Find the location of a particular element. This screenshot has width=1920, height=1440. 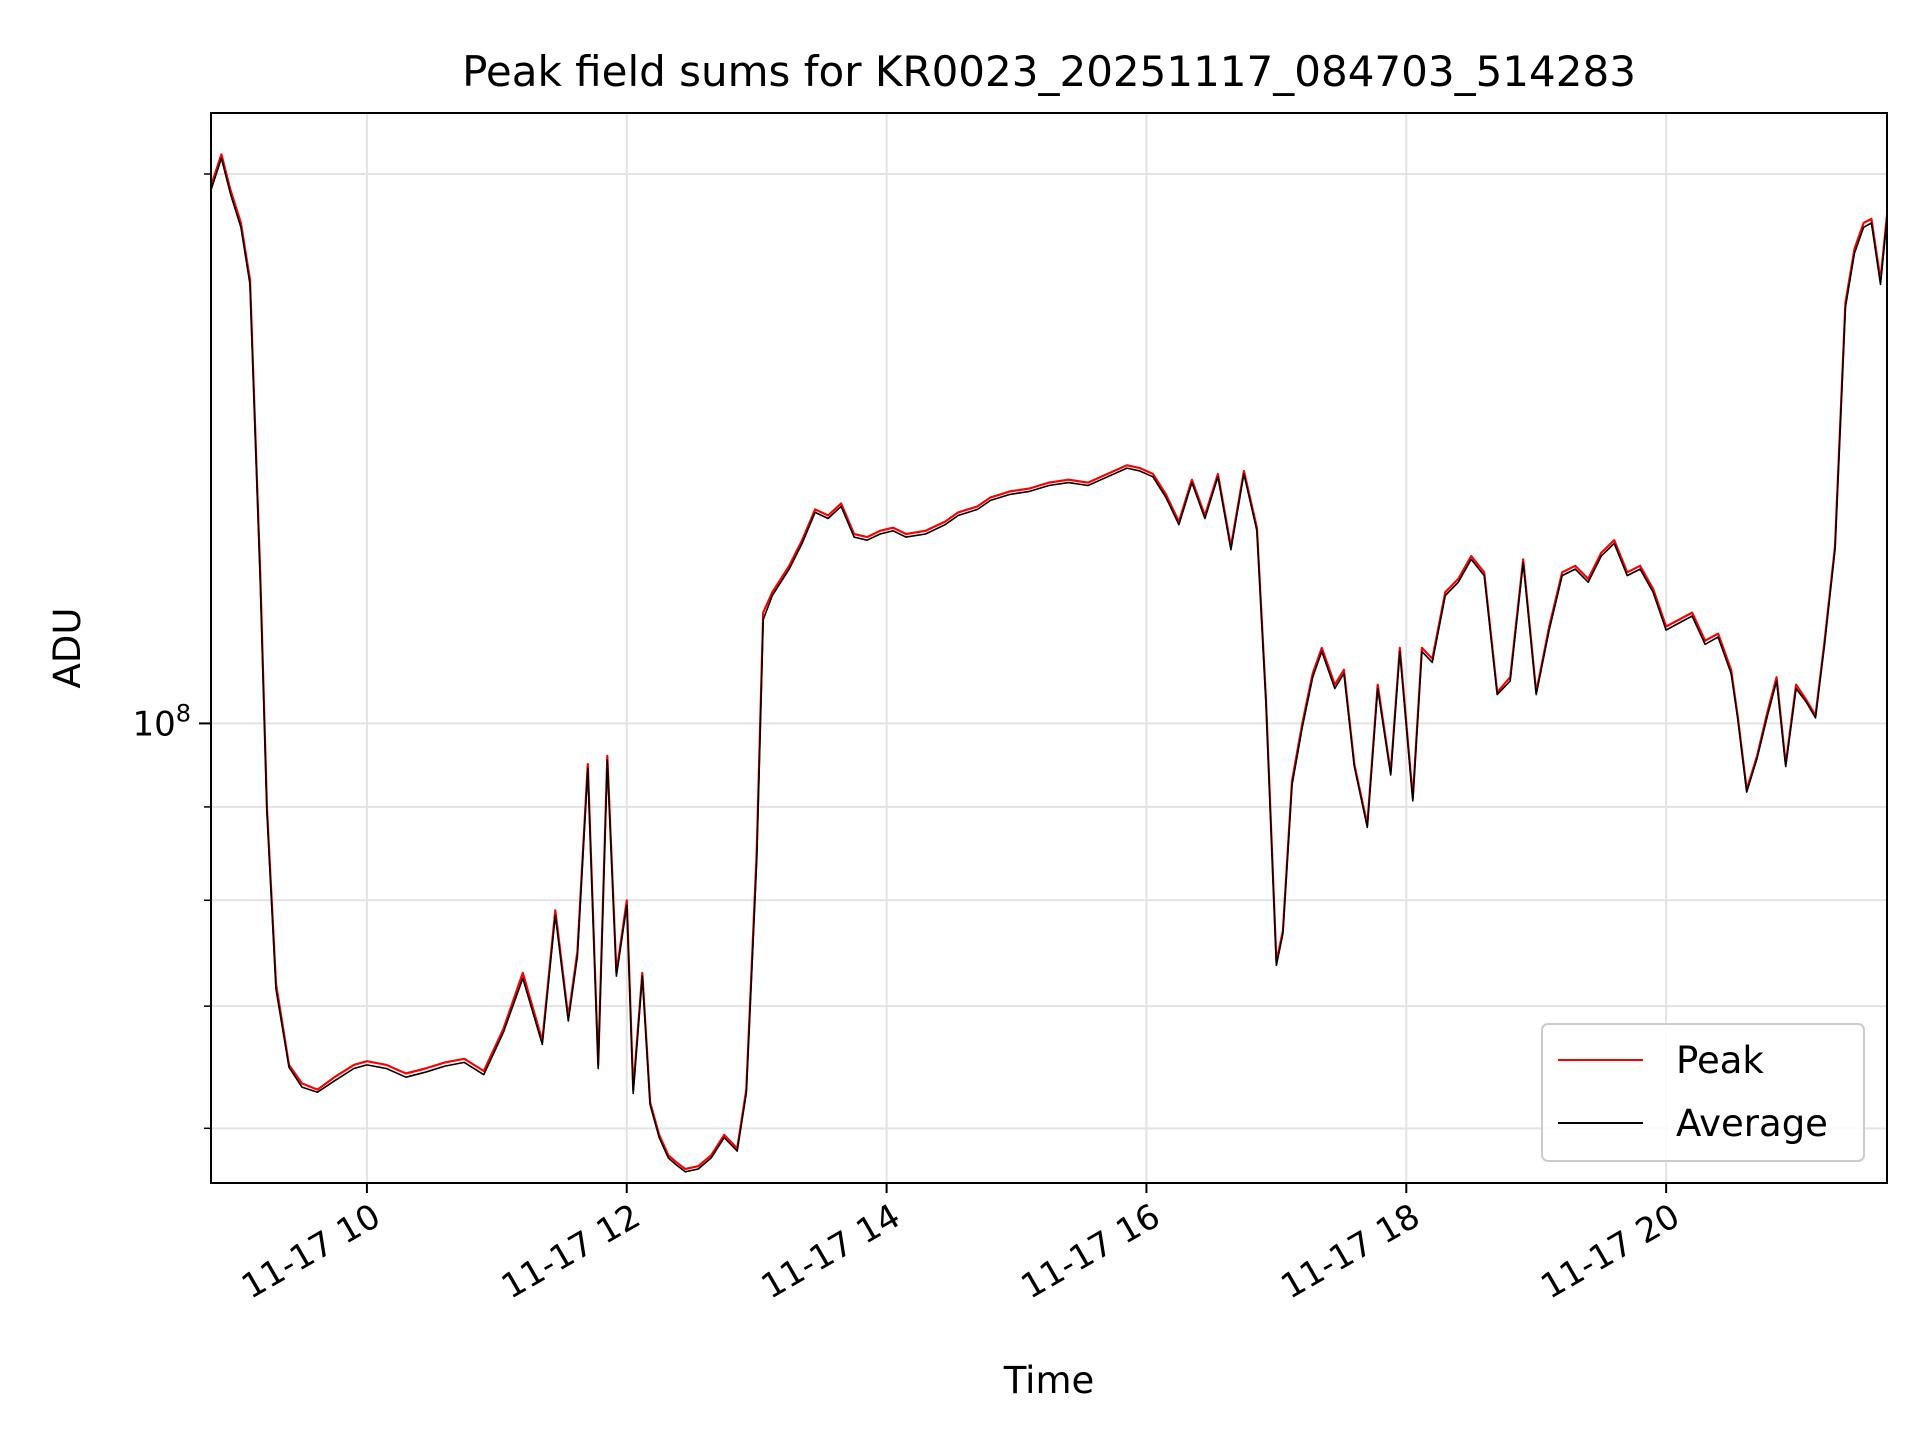

y-axis-ticks: 108 is located at coordinates (171, 651).